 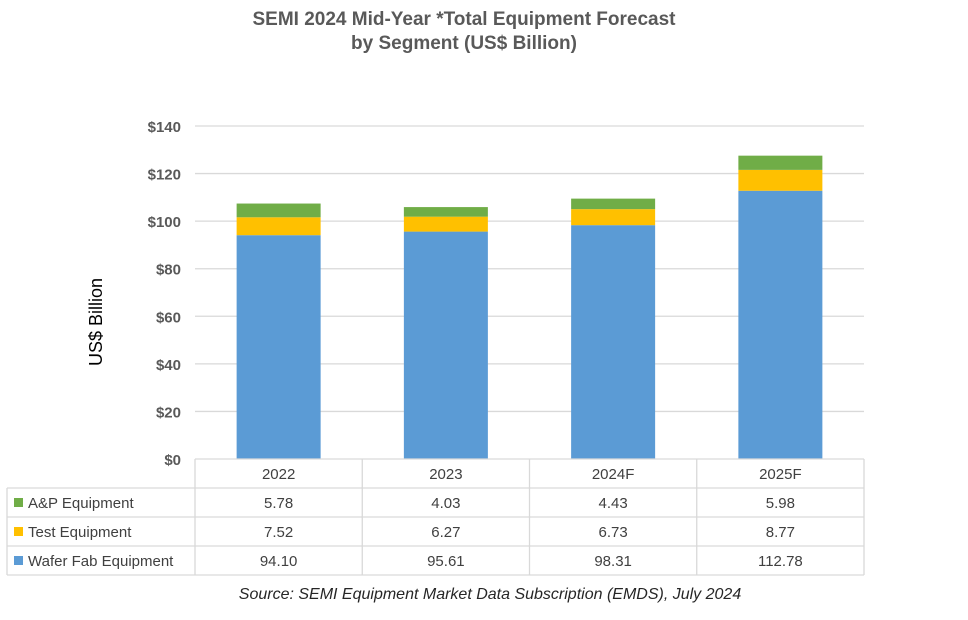 I want to click on legend-swatch-a-p-equipment, so click(x=18, y=502).